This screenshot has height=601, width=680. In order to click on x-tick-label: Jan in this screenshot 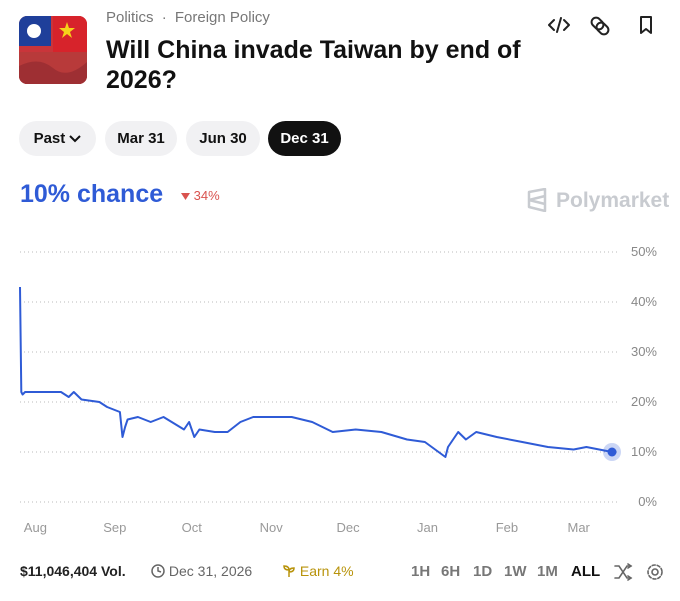, I will do `click(427, 527)`.